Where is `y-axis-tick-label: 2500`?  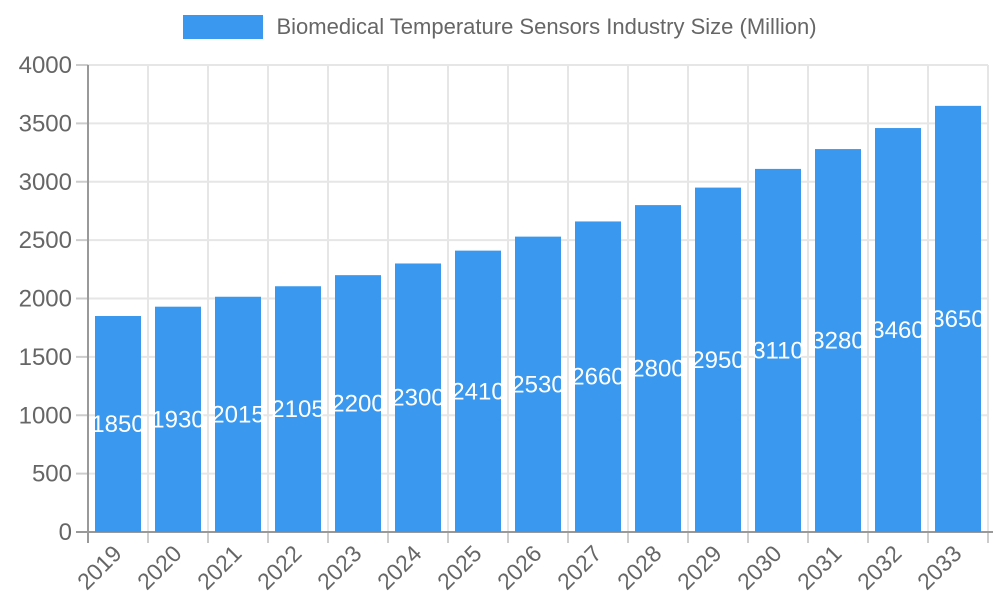 y-axis-tick-label: 2500 is located at coordinates (45, 240).